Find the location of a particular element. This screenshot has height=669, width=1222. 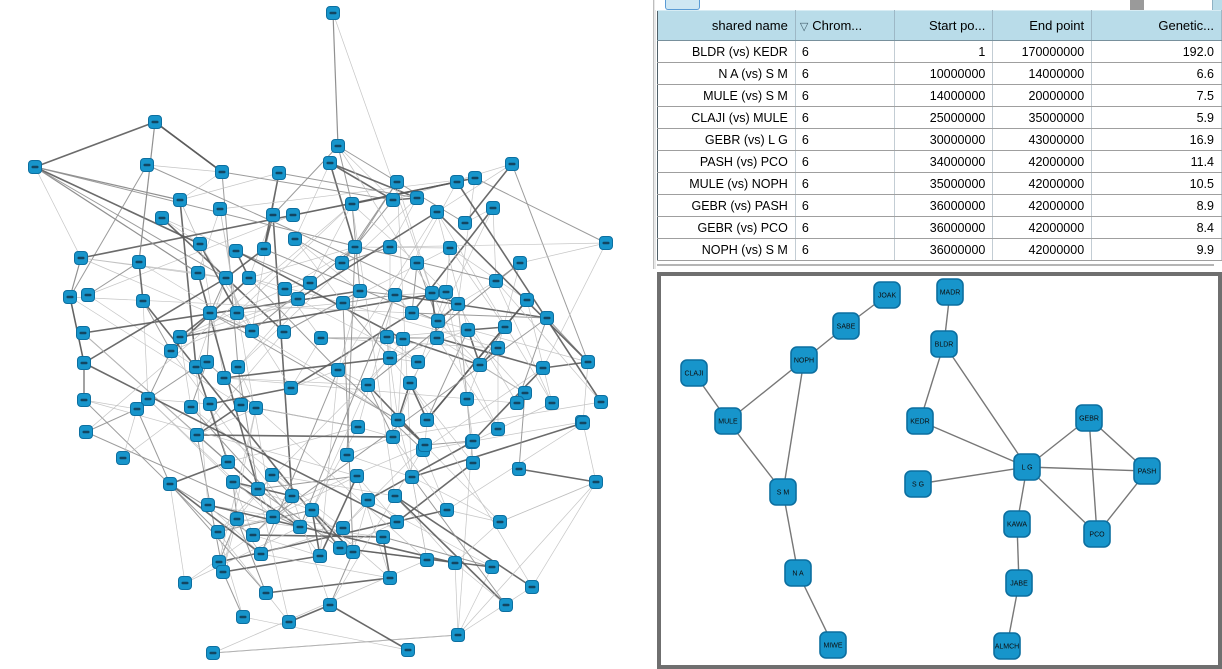

network-node-N_A: N A is located at coordinates (798, 573).